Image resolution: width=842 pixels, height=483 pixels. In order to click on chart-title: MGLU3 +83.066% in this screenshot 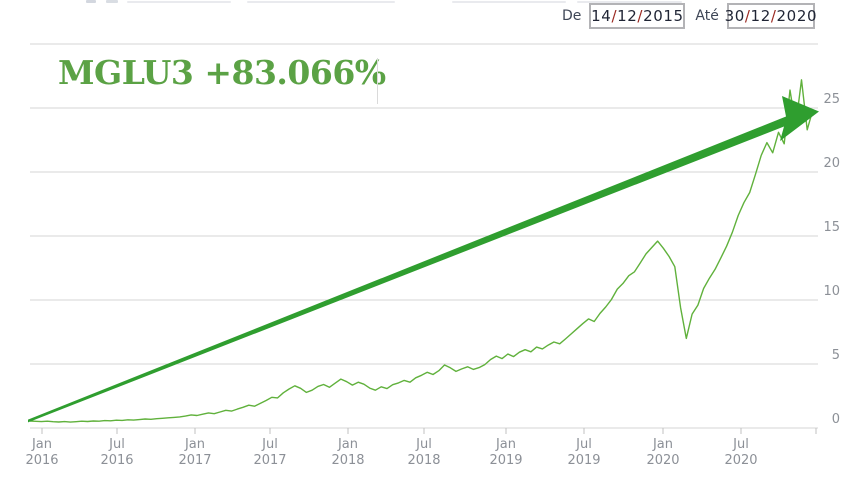, I will do `click(222, 72)`.